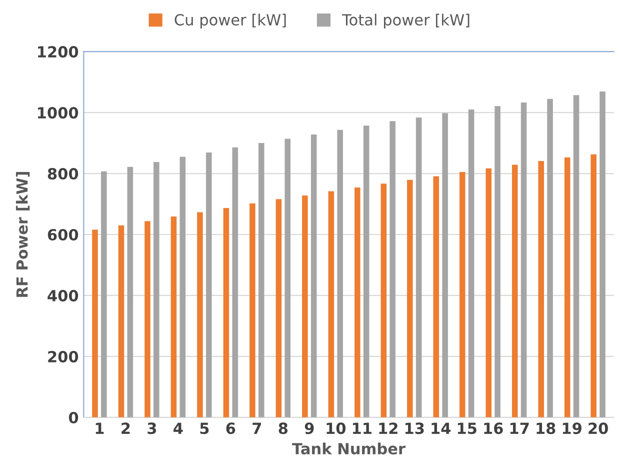 The height and width of the screenshot is (469, 620). Describe the element at coordinates (152, 428) in the screenshot. I see `x-tick-label: 3` at that location.